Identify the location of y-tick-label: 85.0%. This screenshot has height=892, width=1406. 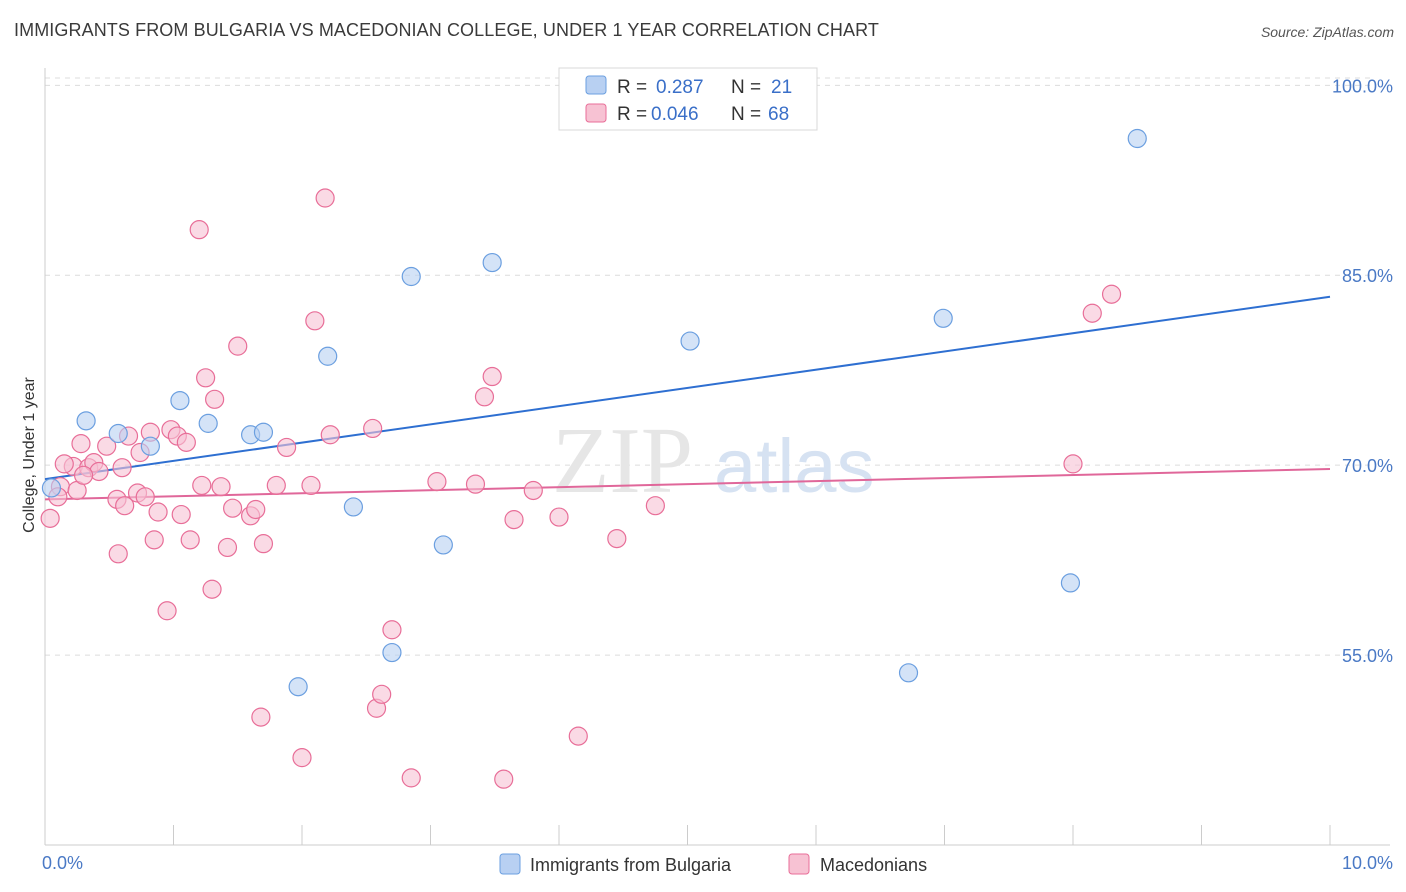
(1367, 276).